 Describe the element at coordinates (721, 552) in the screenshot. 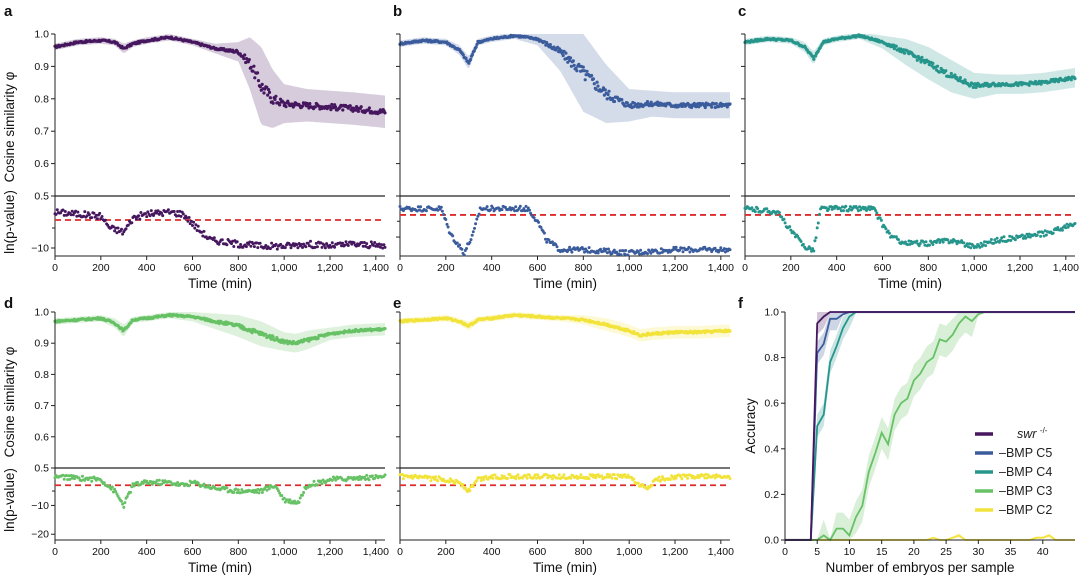

I see `x-tick-label: 1,400` at that location.